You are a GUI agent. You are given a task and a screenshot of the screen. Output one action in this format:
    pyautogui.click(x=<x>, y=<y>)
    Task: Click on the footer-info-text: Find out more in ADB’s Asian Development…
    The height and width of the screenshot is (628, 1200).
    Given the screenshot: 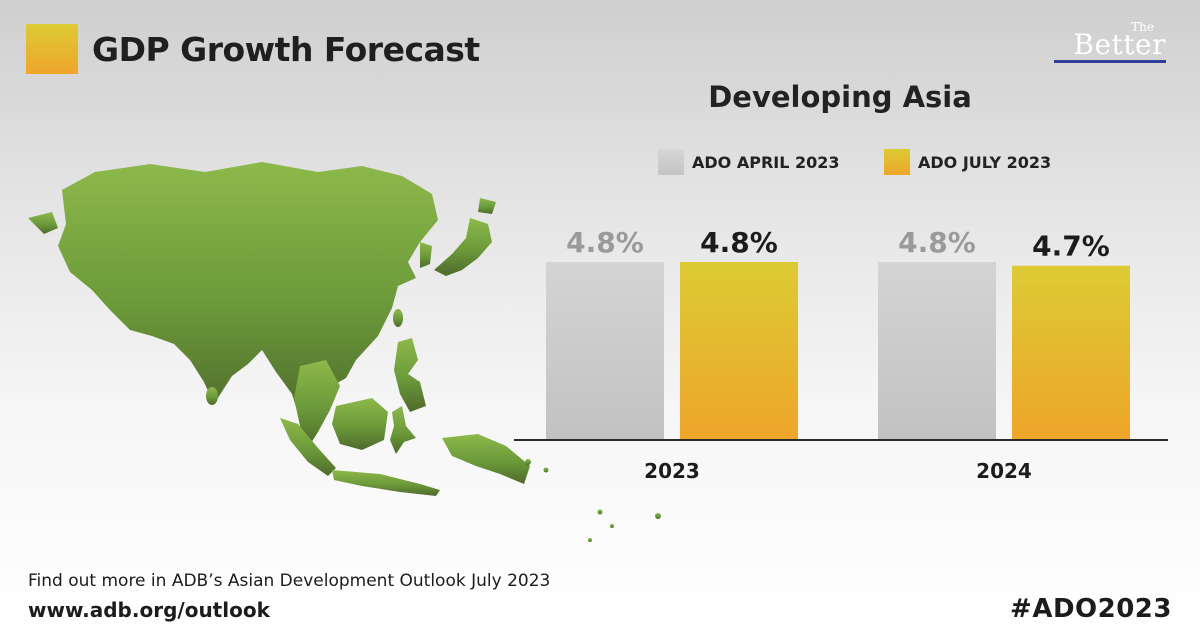 What is the action you would take?
    pyautogui.click(x=289, y=581)
    